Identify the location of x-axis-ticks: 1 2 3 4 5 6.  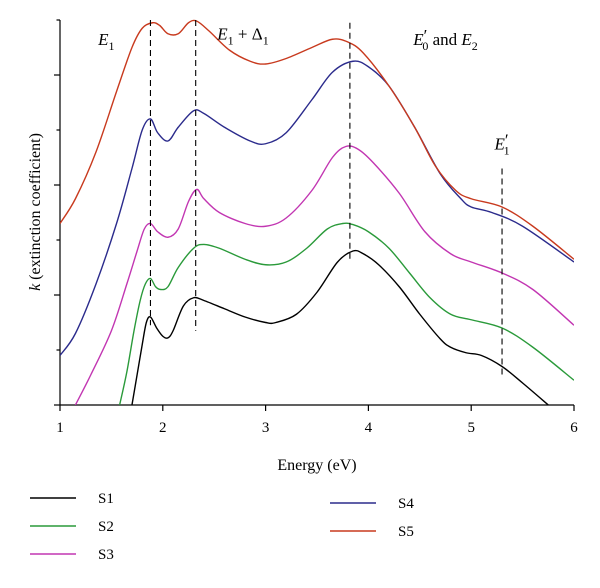
(317, 420).